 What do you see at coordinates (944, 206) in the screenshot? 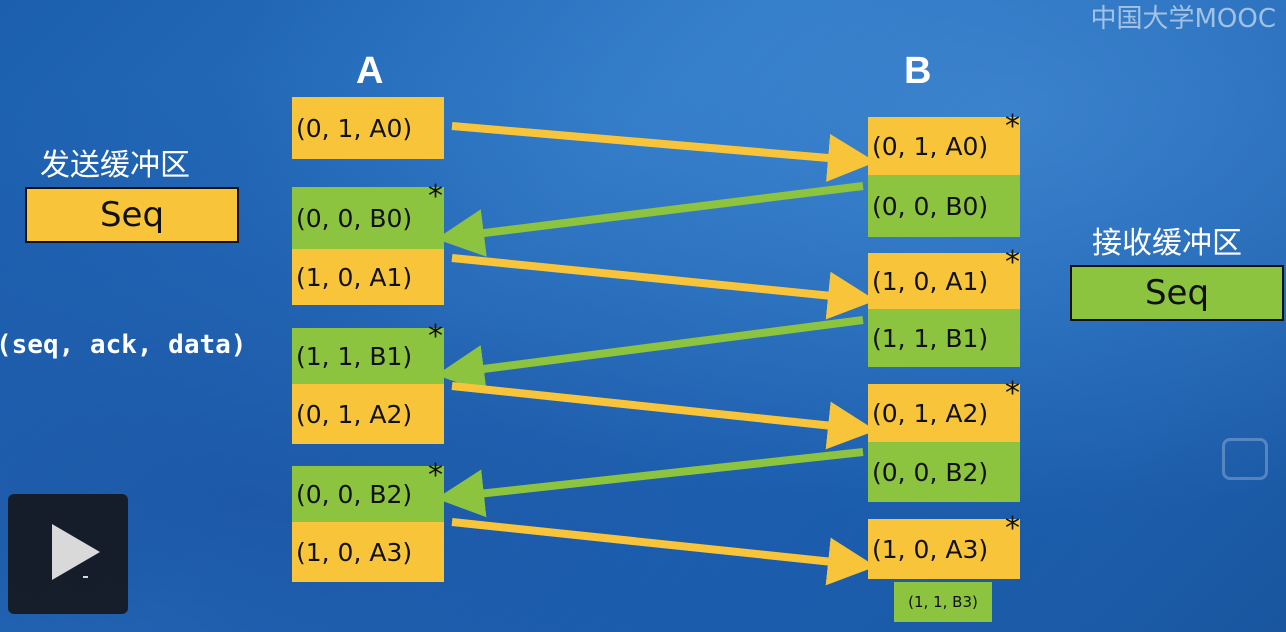
I see `b-cell-b0: (0, 0, B0)` at bounding box center [944, 206].